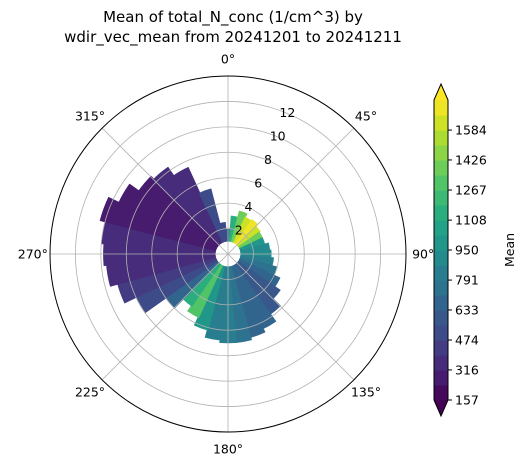 The width and height of the screenshot is (526, 469). Describe the element at coordinates (509, 250) in the screenshot. I see `colorbar-label: Mean` at that location.